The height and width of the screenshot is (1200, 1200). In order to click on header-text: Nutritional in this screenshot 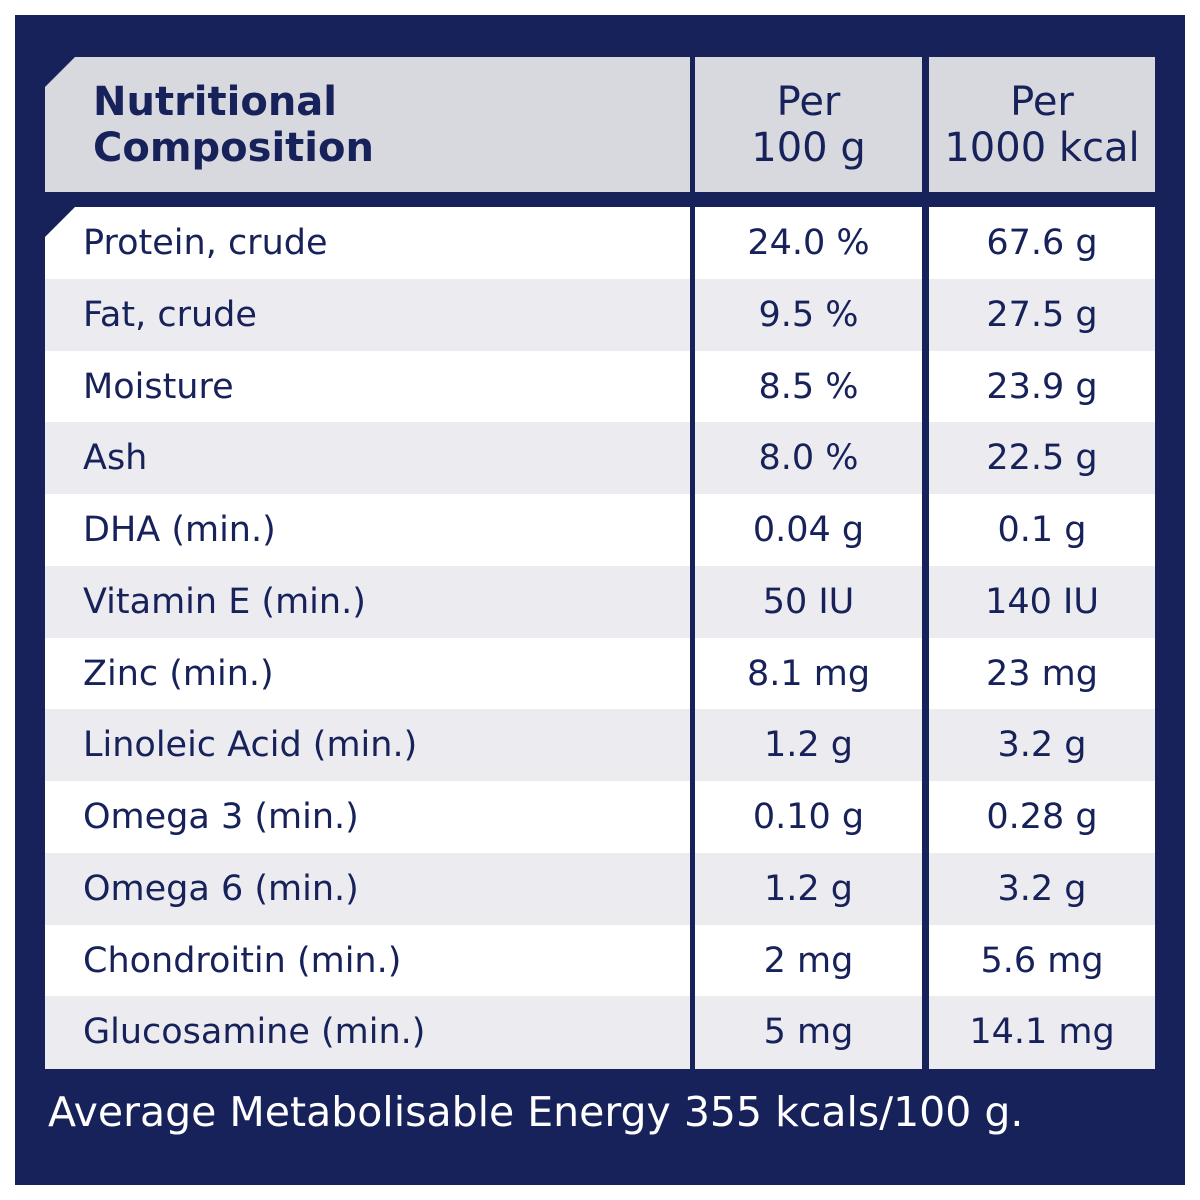, I will do `click(215, 101)`.